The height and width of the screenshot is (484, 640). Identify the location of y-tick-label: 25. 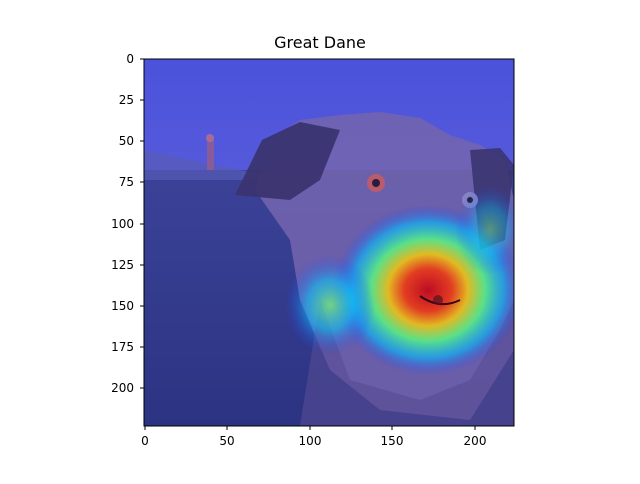
(126, 100).